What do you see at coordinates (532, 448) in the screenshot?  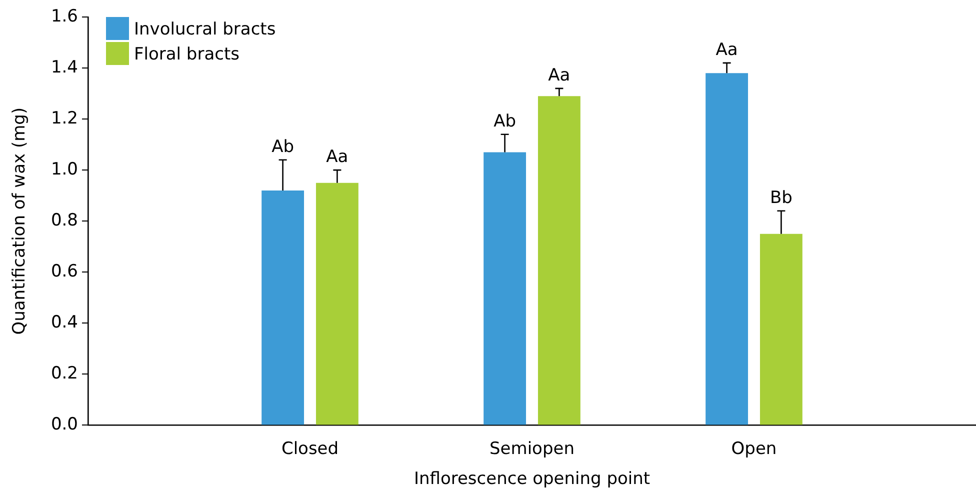 I see `x-tick-label: Semiopen` at bounding box center [532, 448].